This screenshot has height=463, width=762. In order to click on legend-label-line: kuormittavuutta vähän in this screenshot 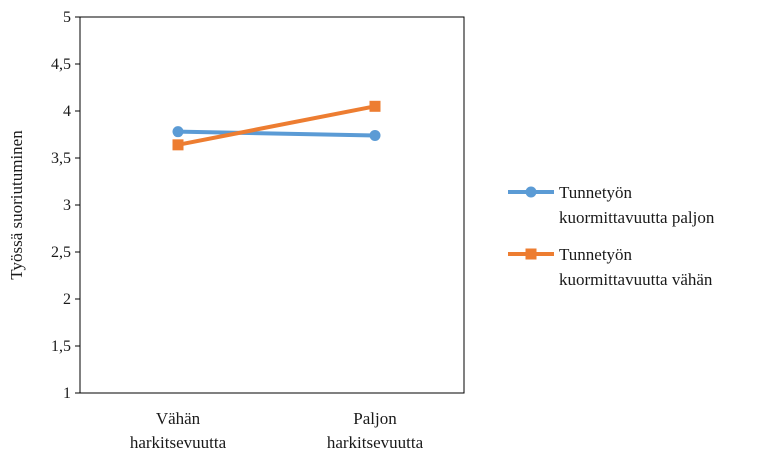, I will do `click(636, 279)`.